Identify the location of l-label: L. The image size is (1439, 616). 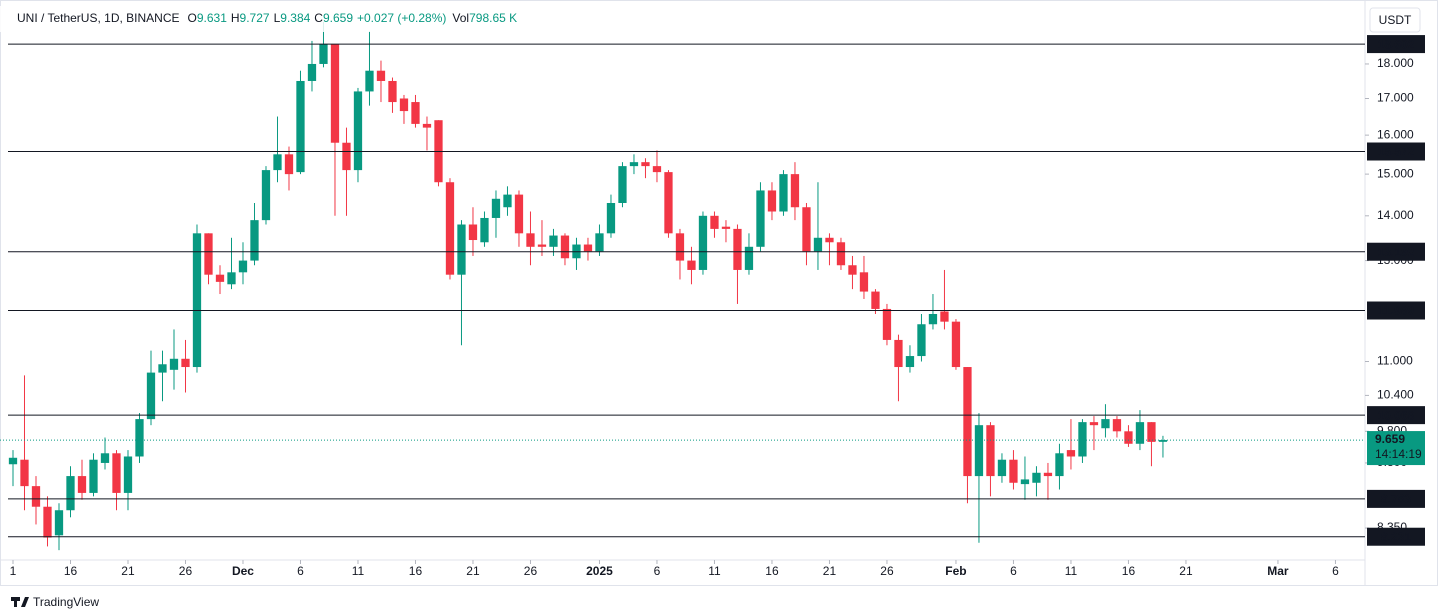
(277, 18).